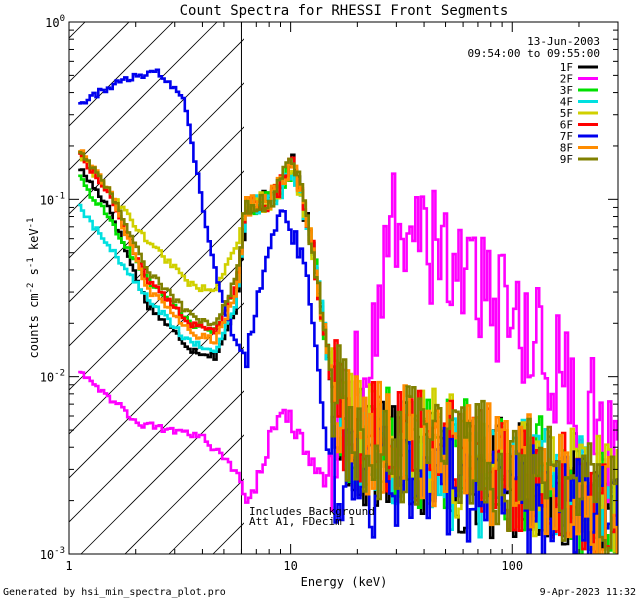 Image resolution: width=640 pixels, height=600 pixels. Describe the element at coordinates (302, 521) in the screenshot. I see `annotation-attenuator: Att A1, FDecim 1` at that location.